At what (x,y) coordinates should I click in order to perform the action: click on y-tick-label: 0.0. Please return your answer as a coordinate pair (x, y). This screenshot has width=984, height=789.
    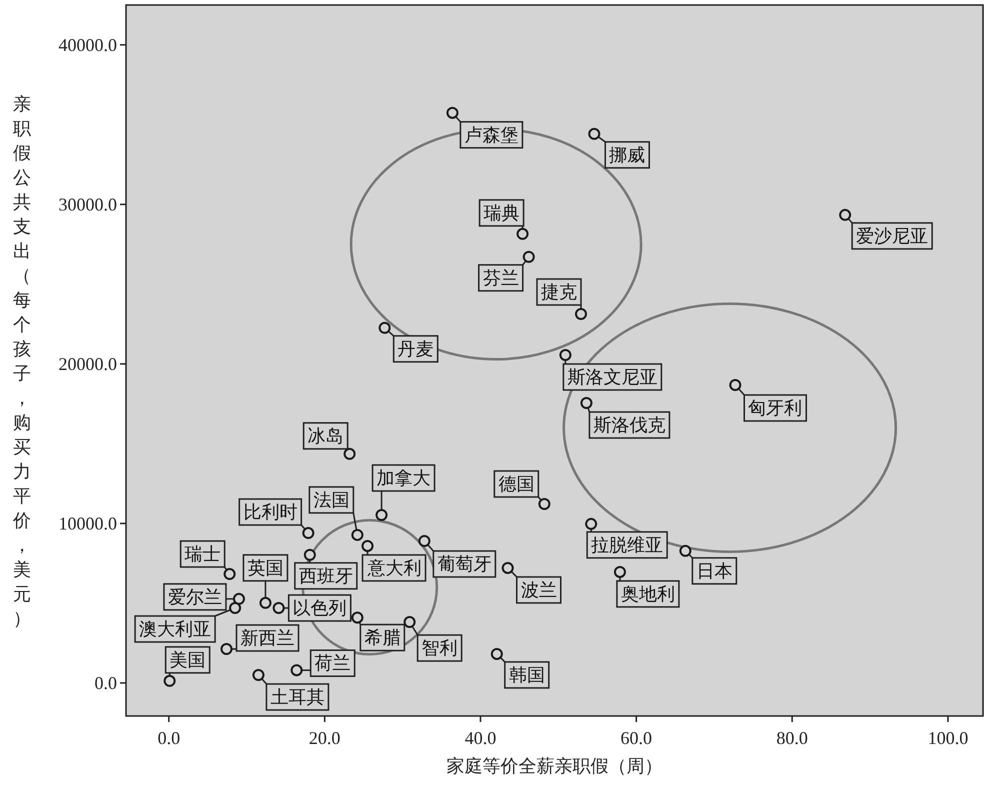
    Looking at the image, I should click on (105, 682).